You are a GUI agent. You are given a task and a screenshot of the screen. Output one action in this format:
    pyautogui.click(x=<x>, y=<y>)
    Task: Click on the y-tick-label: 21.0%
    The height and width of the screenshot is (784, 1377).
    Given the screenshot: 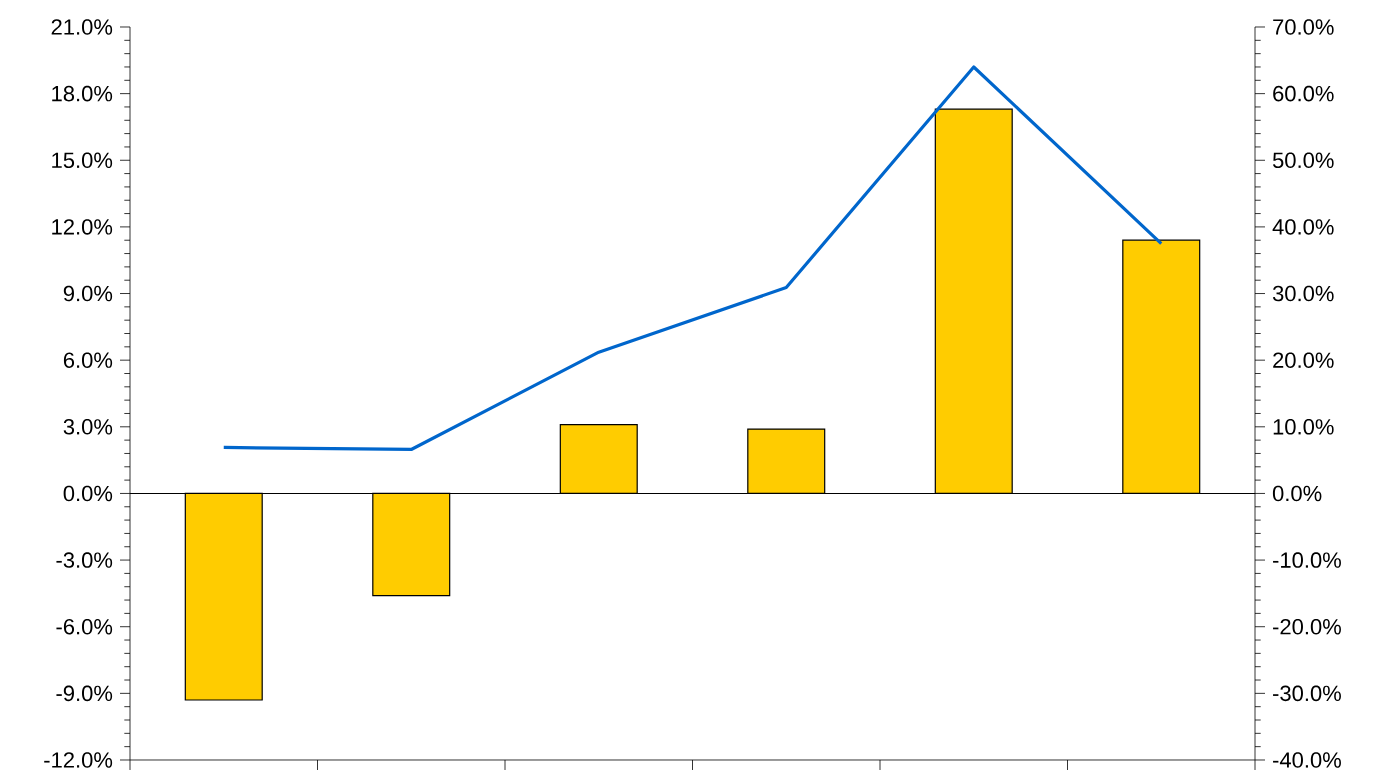 What is the action you would take?
    pyautogui.click(x=82, y=27)
    